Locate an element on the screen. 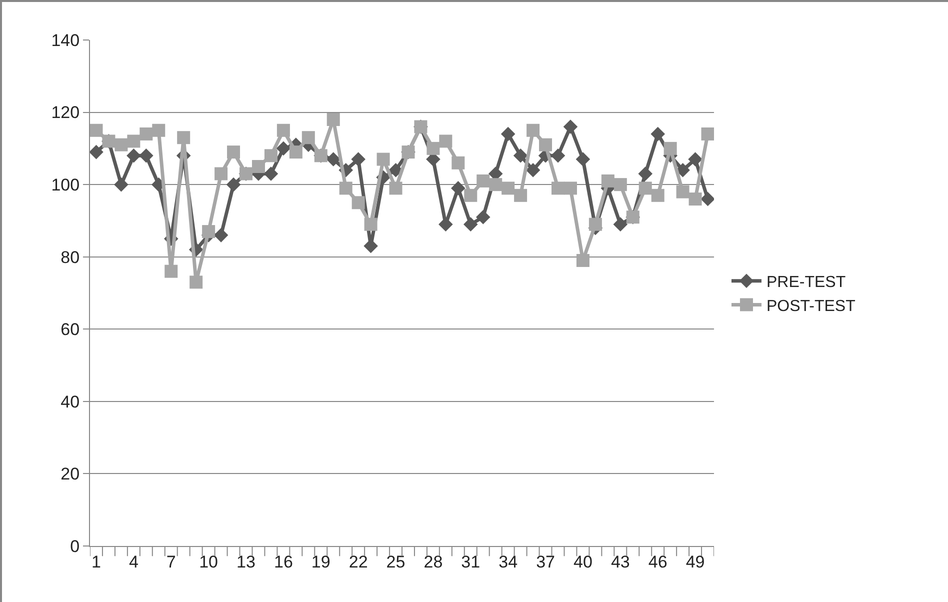  y-tick-label: 20 is located at coordinates (70, 474).